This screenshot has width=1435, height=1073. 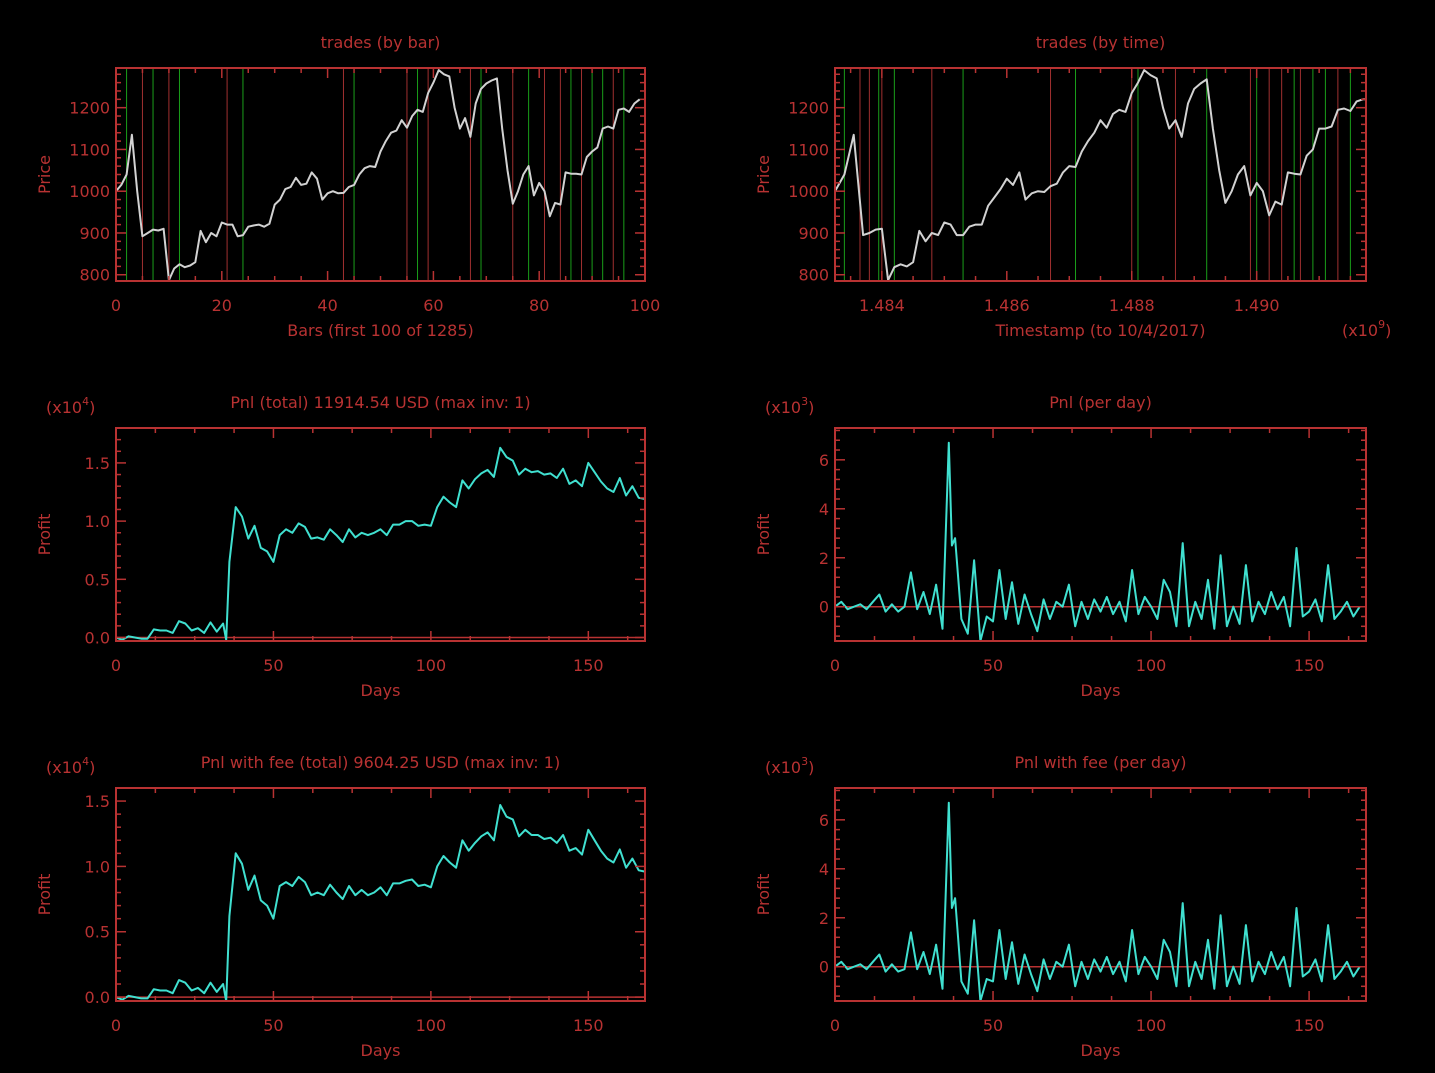 What do you see at coordinates (1360, 330) in the screenshot?
I see `x-multiplier-base: (x10` at bounding box center [1360, 330].